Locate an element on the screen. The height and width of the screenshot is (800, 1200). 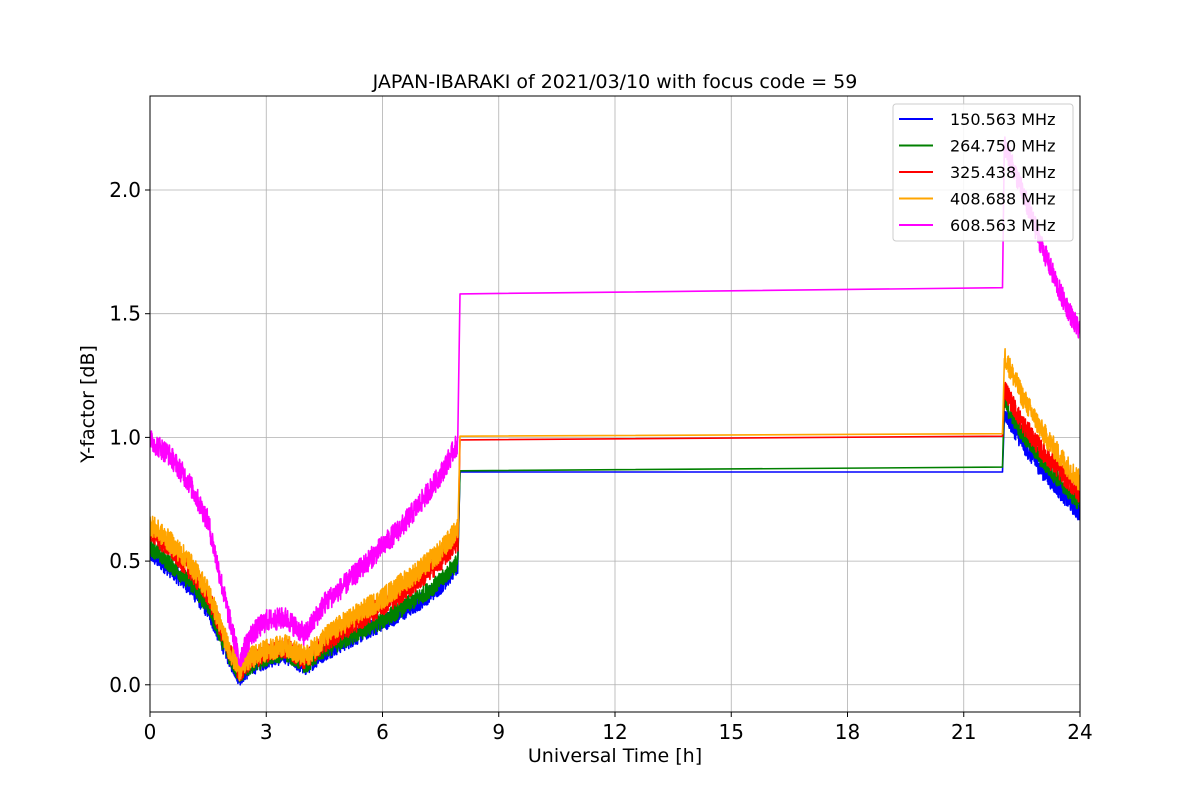
y-tick-label: 1.0 is located at coordinates (125, 437).